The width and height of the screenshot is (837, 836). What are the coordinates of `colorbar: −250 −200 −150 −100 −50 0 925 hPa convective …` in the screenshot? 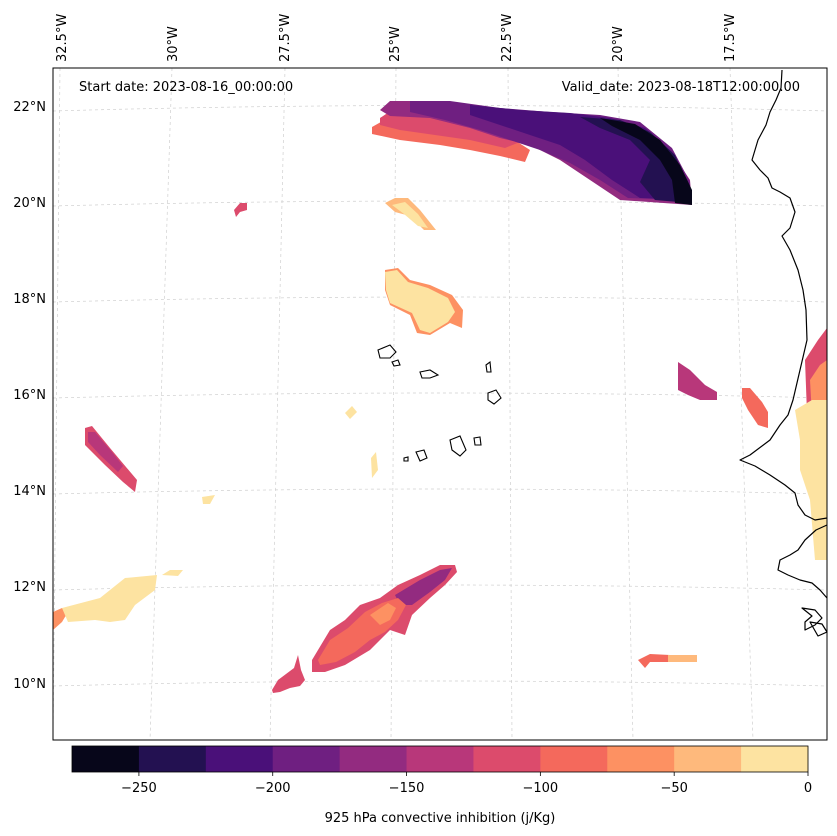 It's located at (441, 785).